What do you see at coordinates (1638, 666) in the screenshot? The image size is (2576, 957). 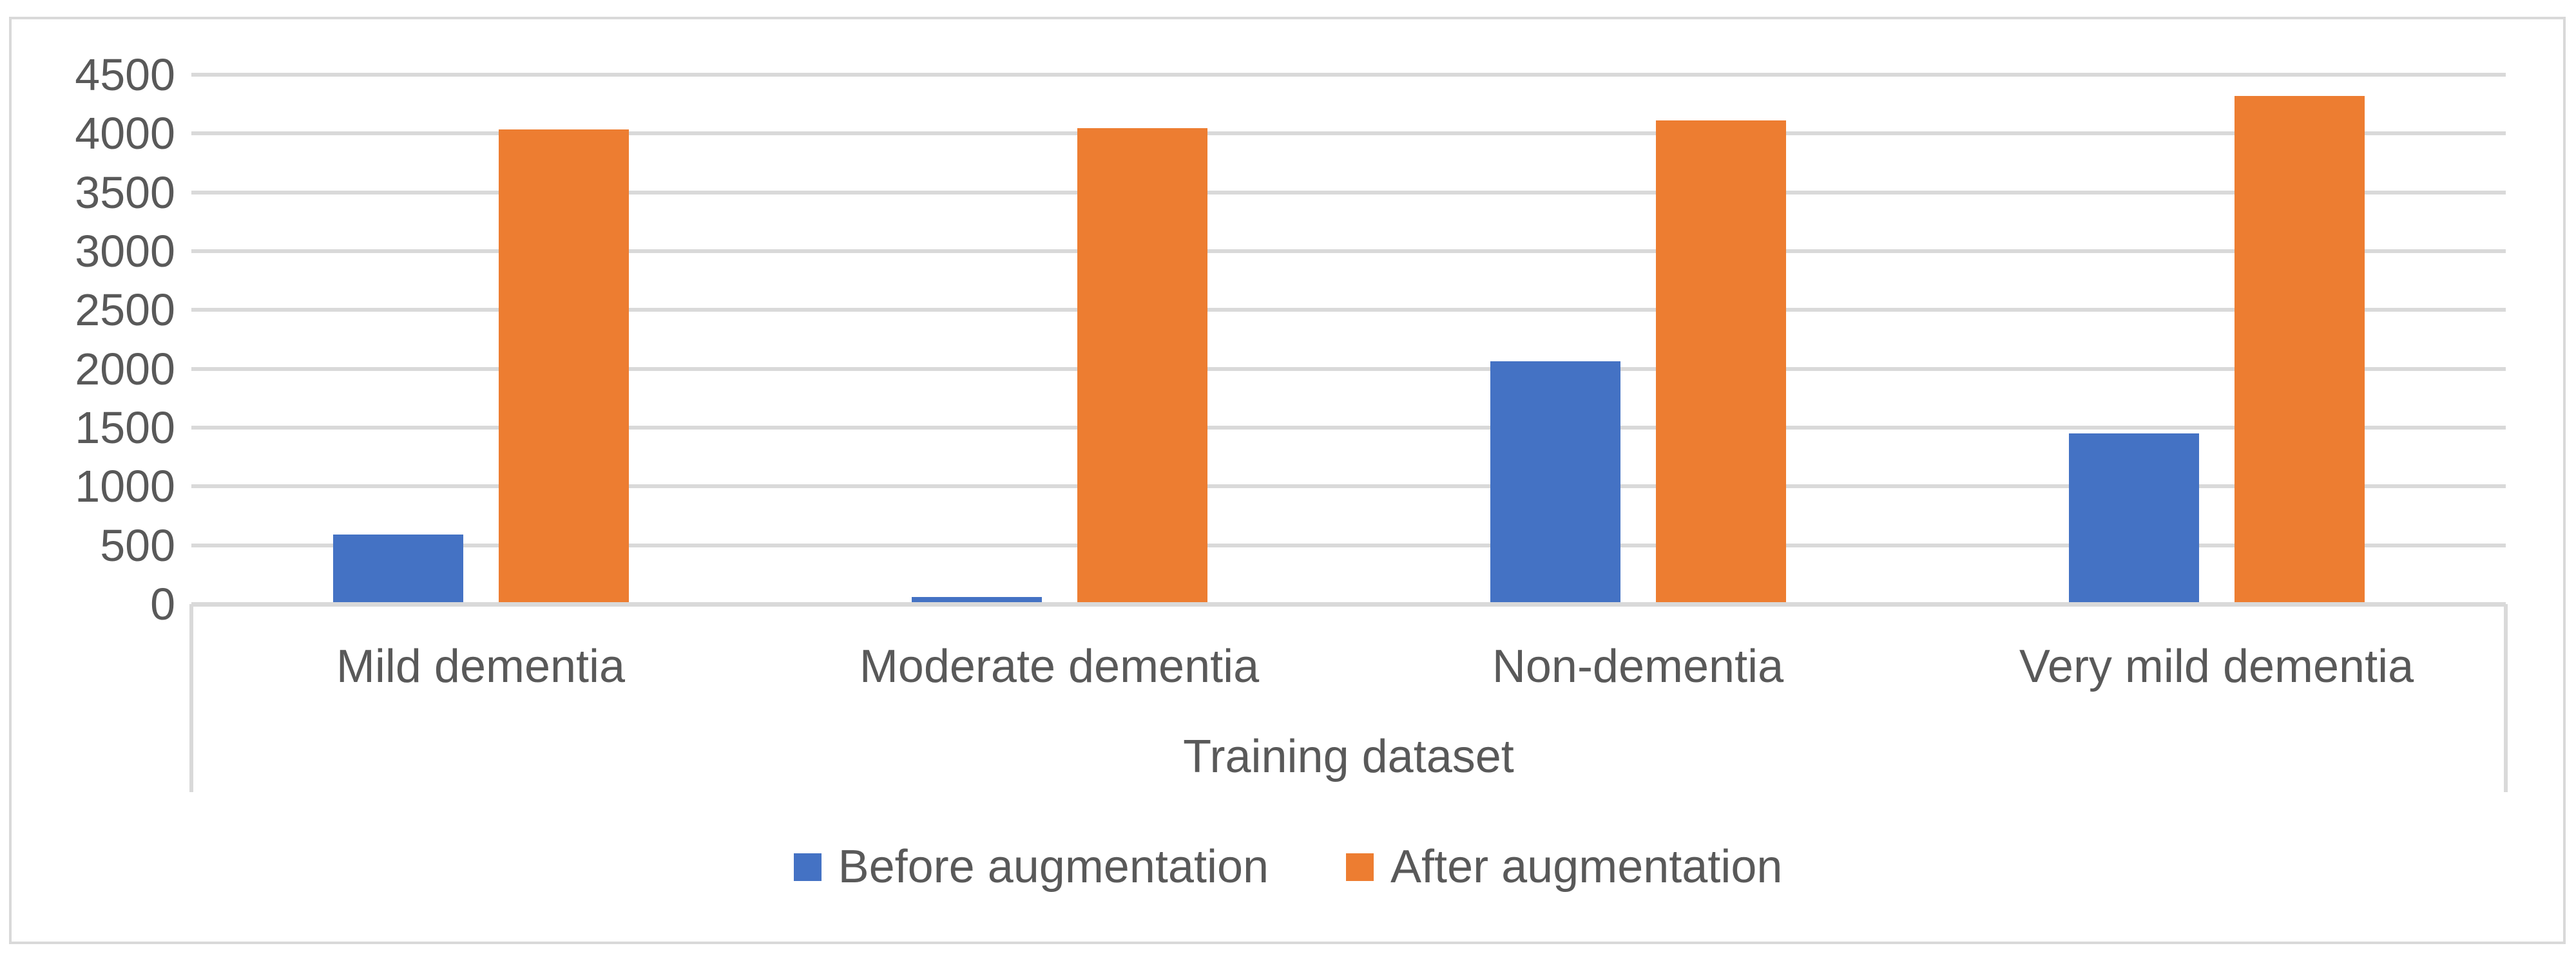 I see `category-label-2: Non-dementia` at bounding box center [1638, 666].